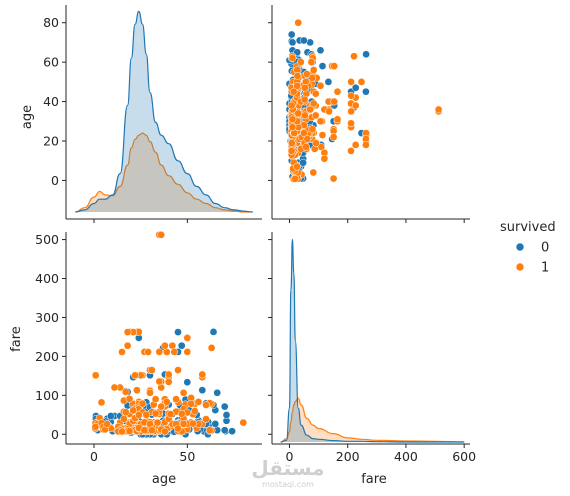 The image size is (570, 496). What do you see at coordinates (169, 334) in the screenshot?
I see `scatter-fare-vs-age-points` at bounding box center [169, 334].